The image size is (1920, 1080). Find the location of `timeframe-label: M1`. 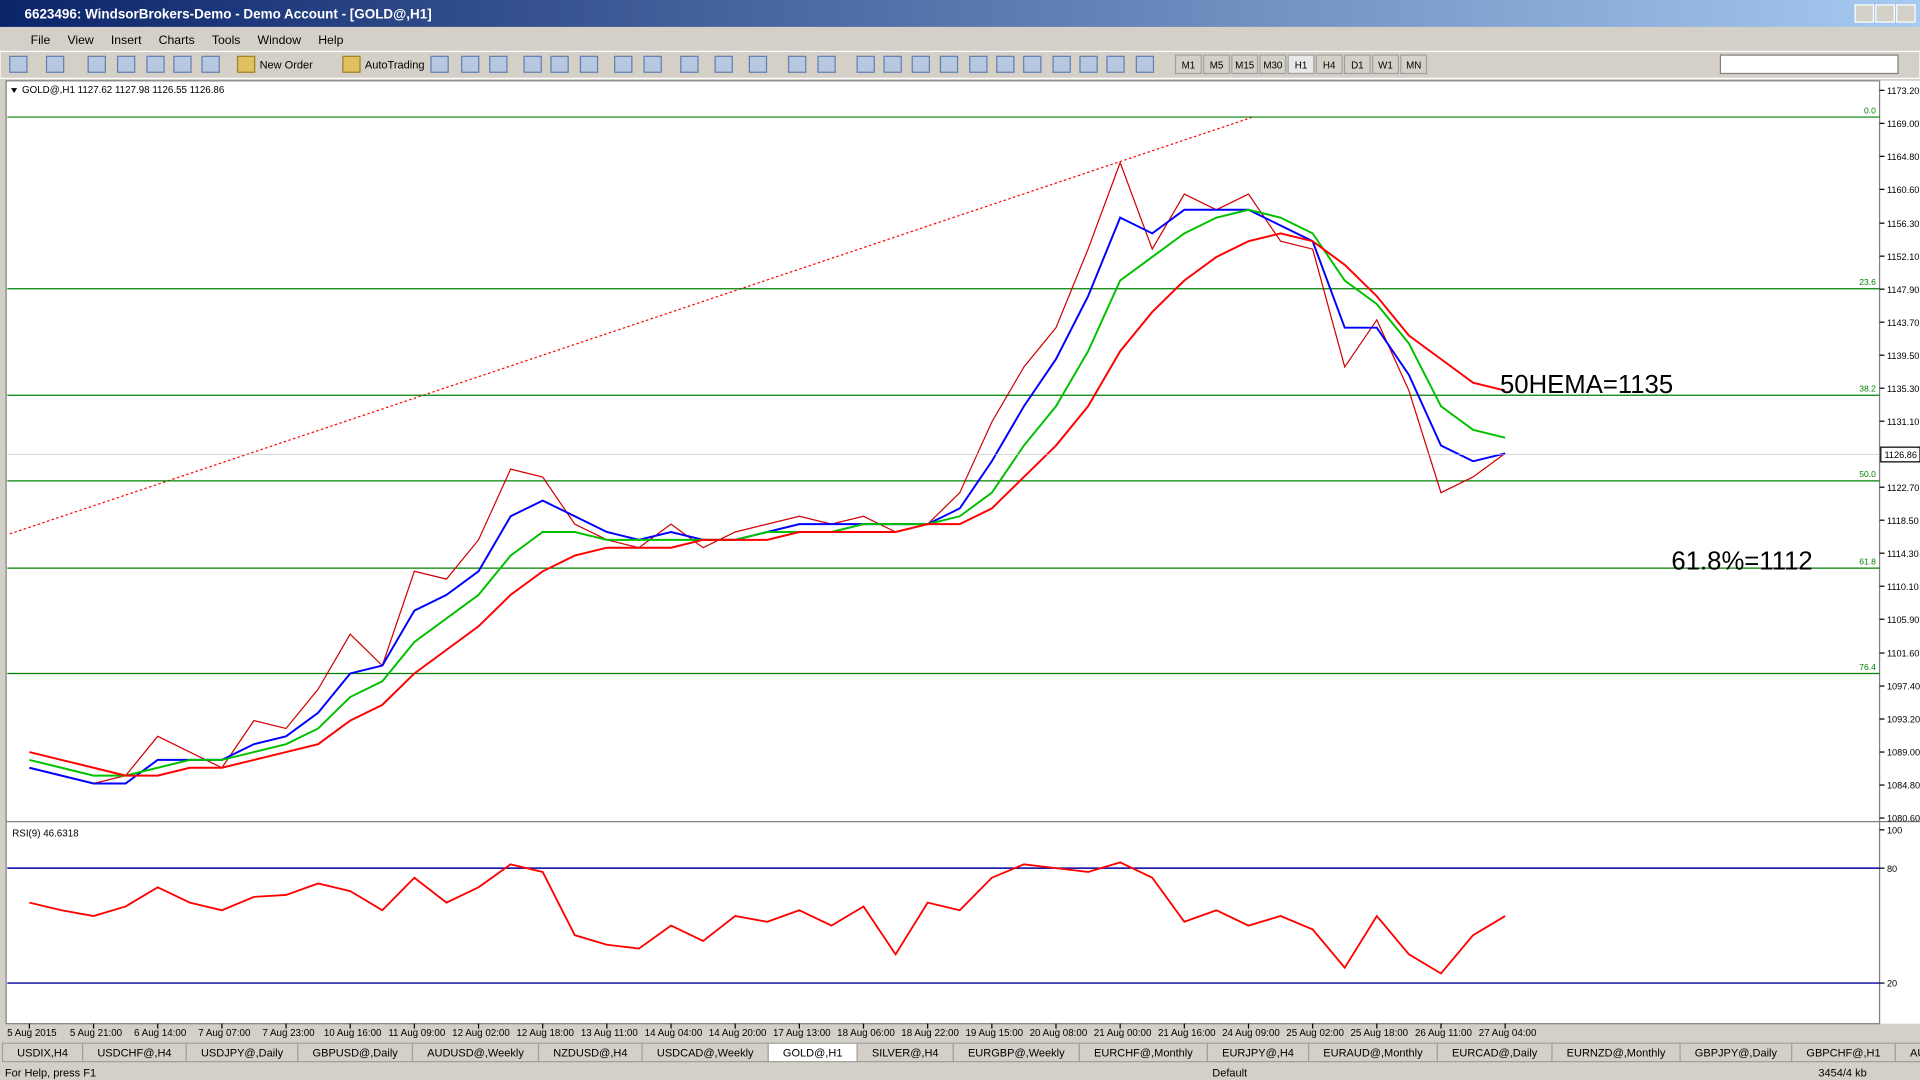

timeframe-label: M1 is located at coordinates (1189, 66).